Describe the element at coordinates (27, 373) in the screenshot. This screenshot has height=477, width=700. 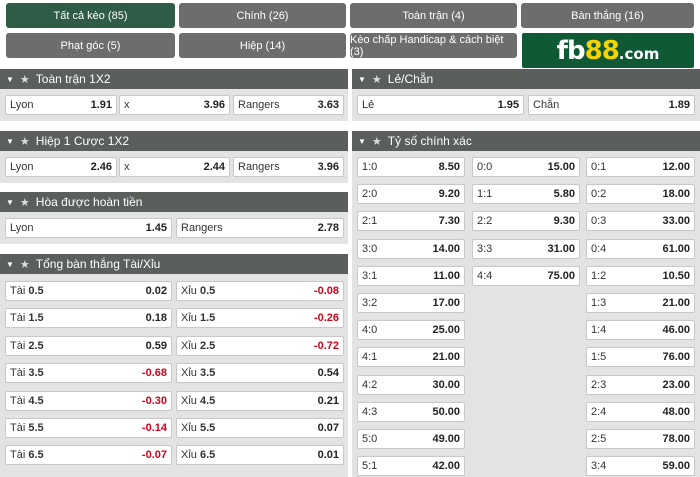
I see `odds-label: Tài 3.5` at that location.